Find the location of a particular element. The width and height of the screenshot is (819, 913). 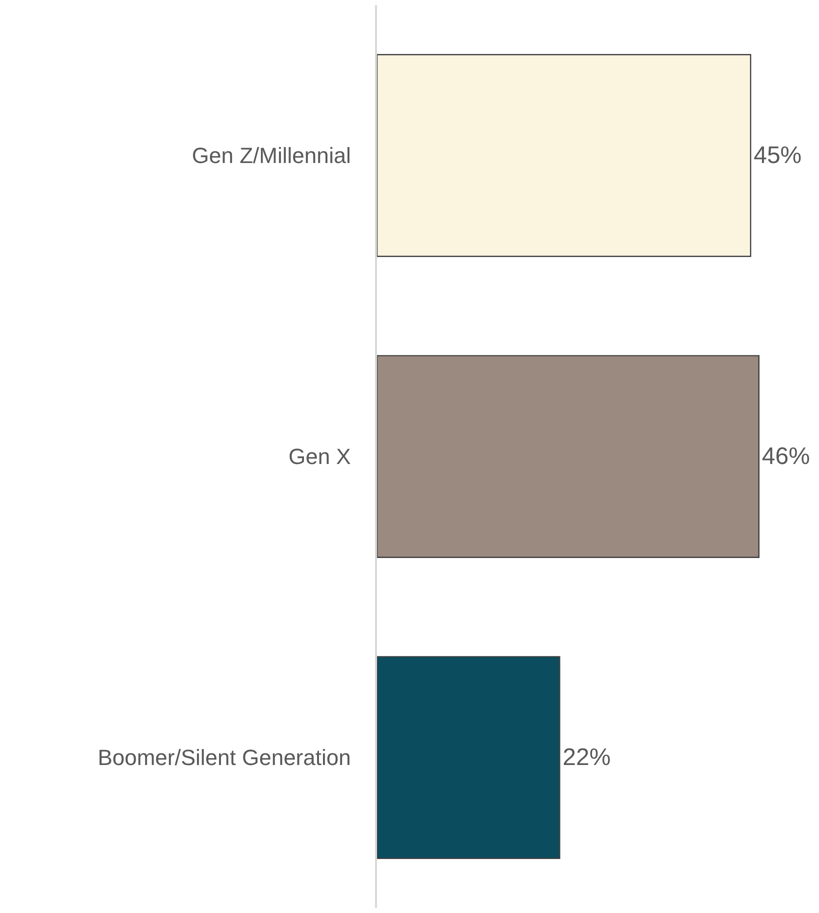

data-label: 46% is located at coordinates (786, 456).